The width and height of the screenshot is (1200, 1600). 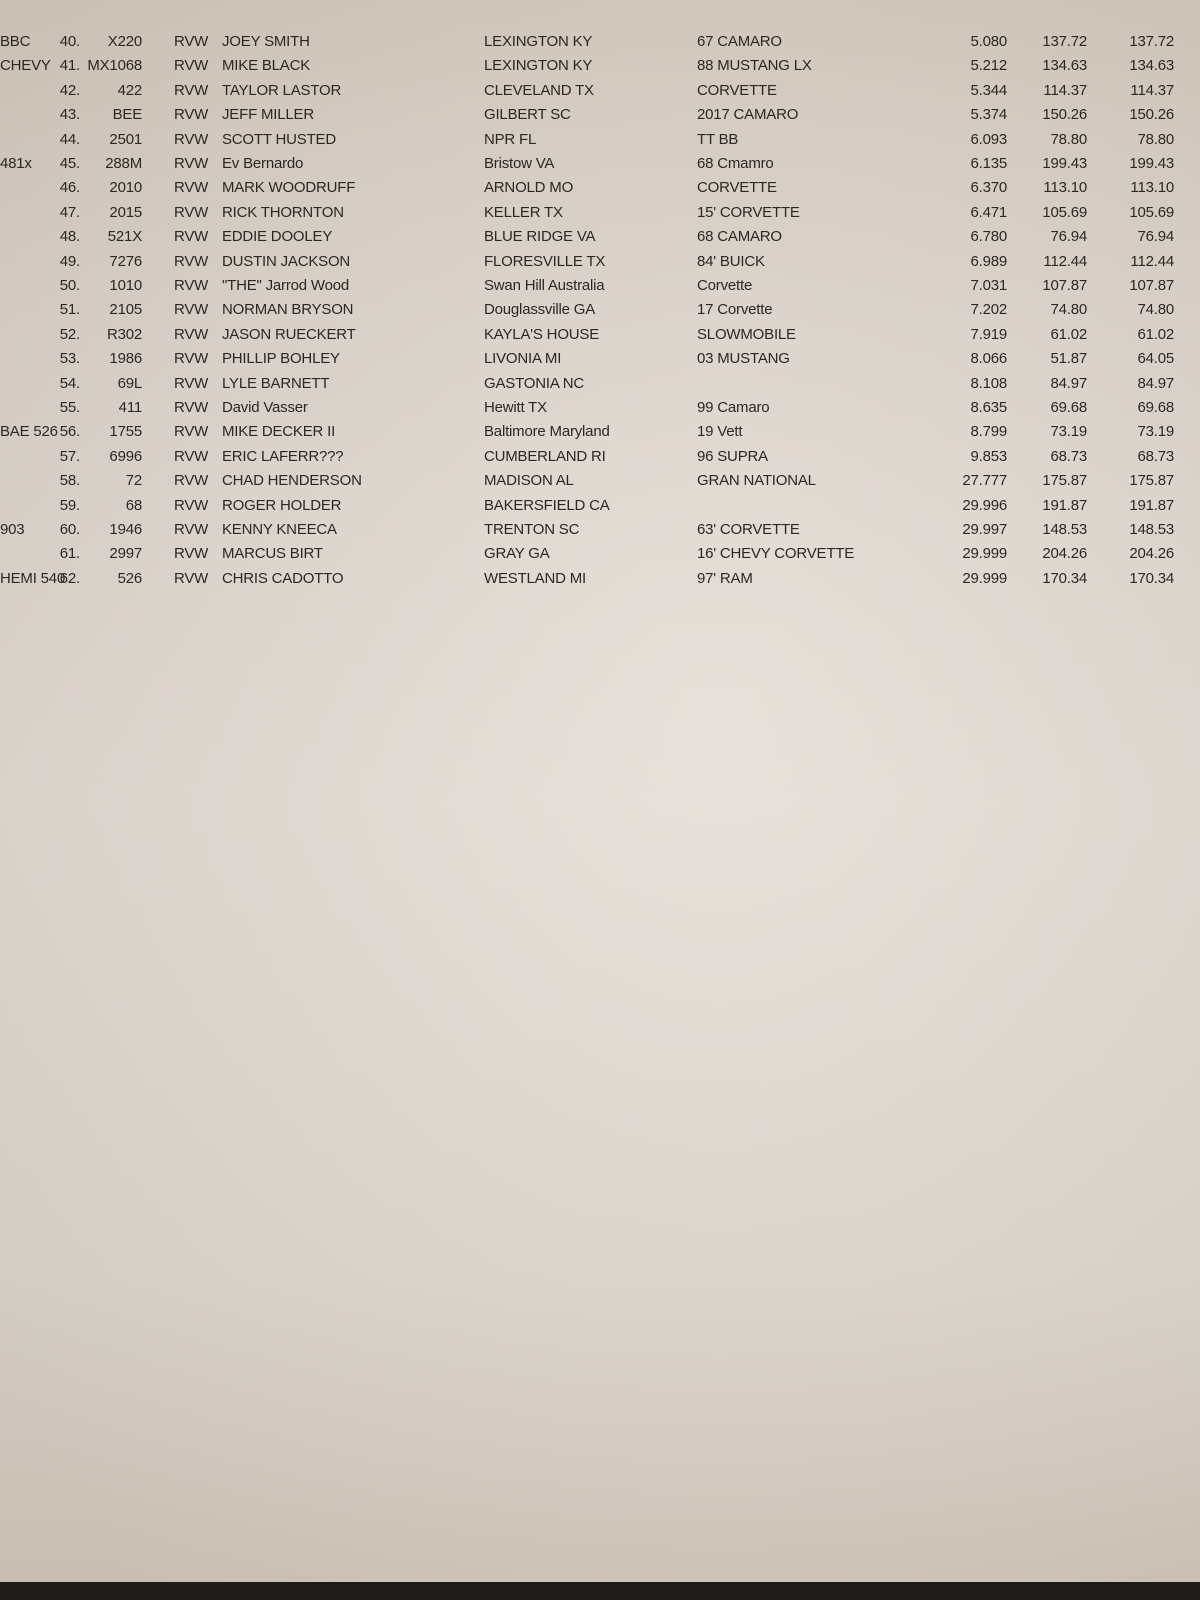 What do you see at coordinates (1064, 505) in the screenshot?
I see `speed-mph: 191.87` at bounding box center [1064, 505].